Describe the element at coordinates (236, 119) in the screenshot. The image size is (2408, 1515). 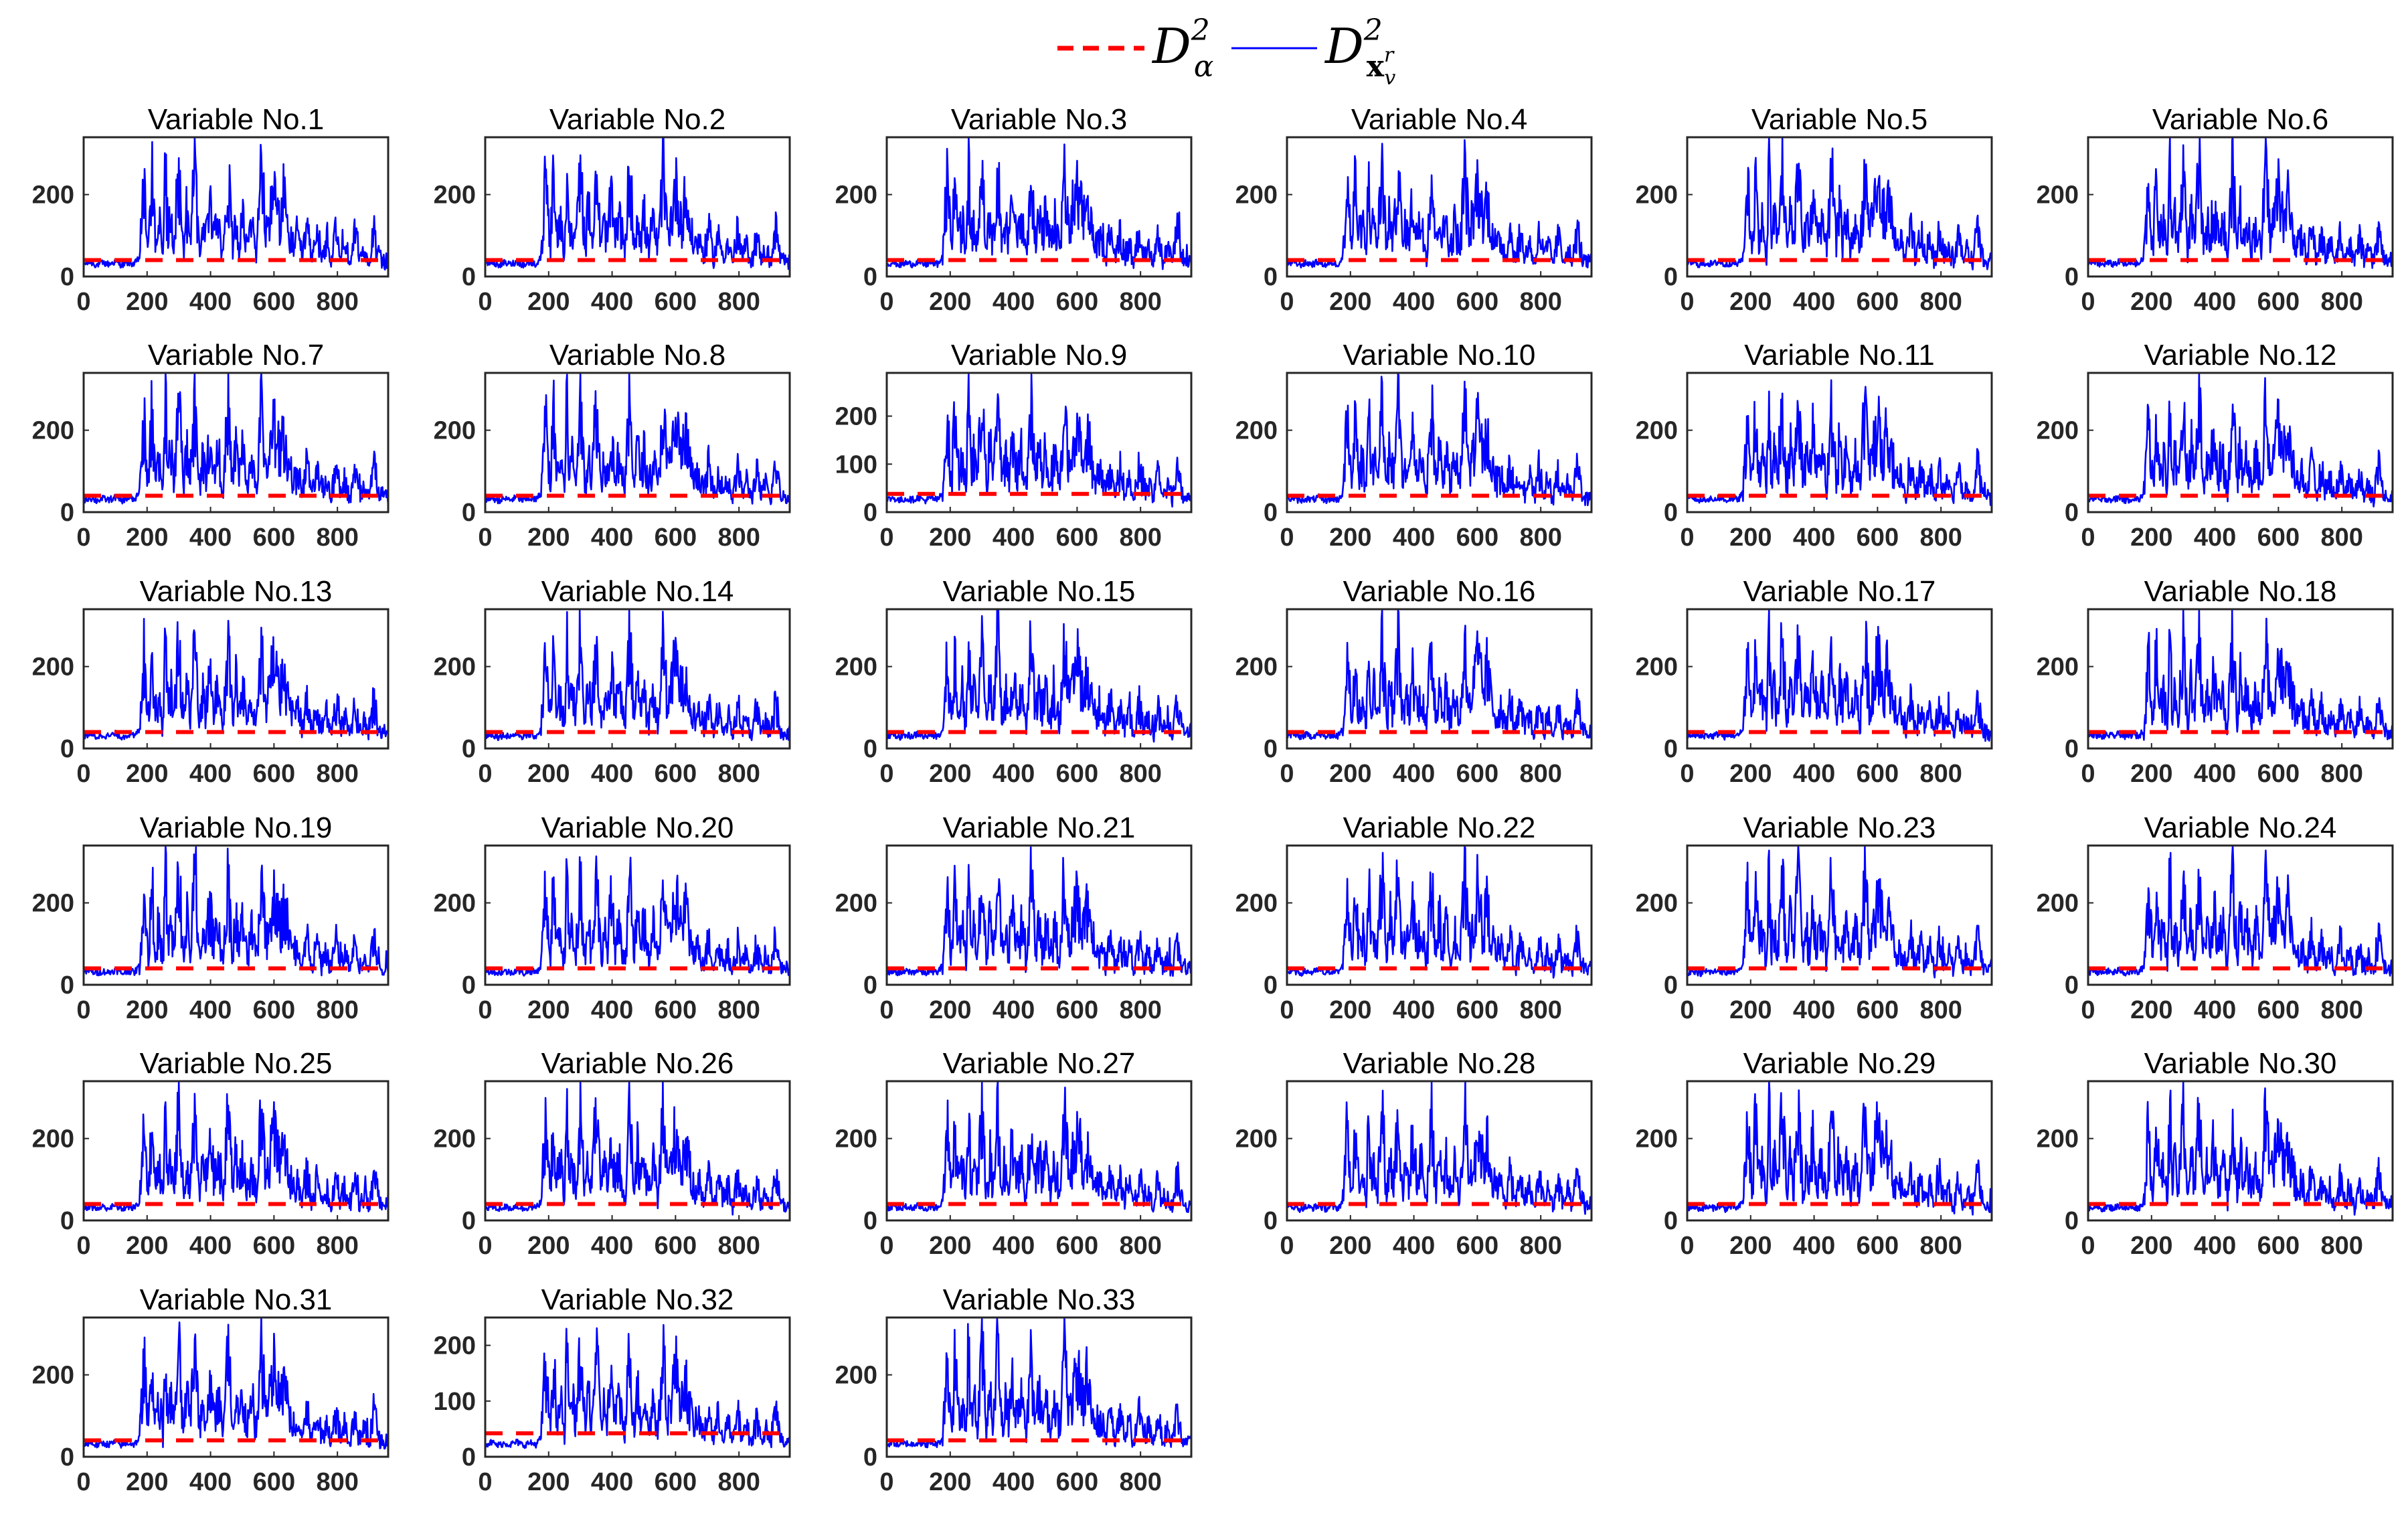
I see `panel-title: Variable No.1` at that location.